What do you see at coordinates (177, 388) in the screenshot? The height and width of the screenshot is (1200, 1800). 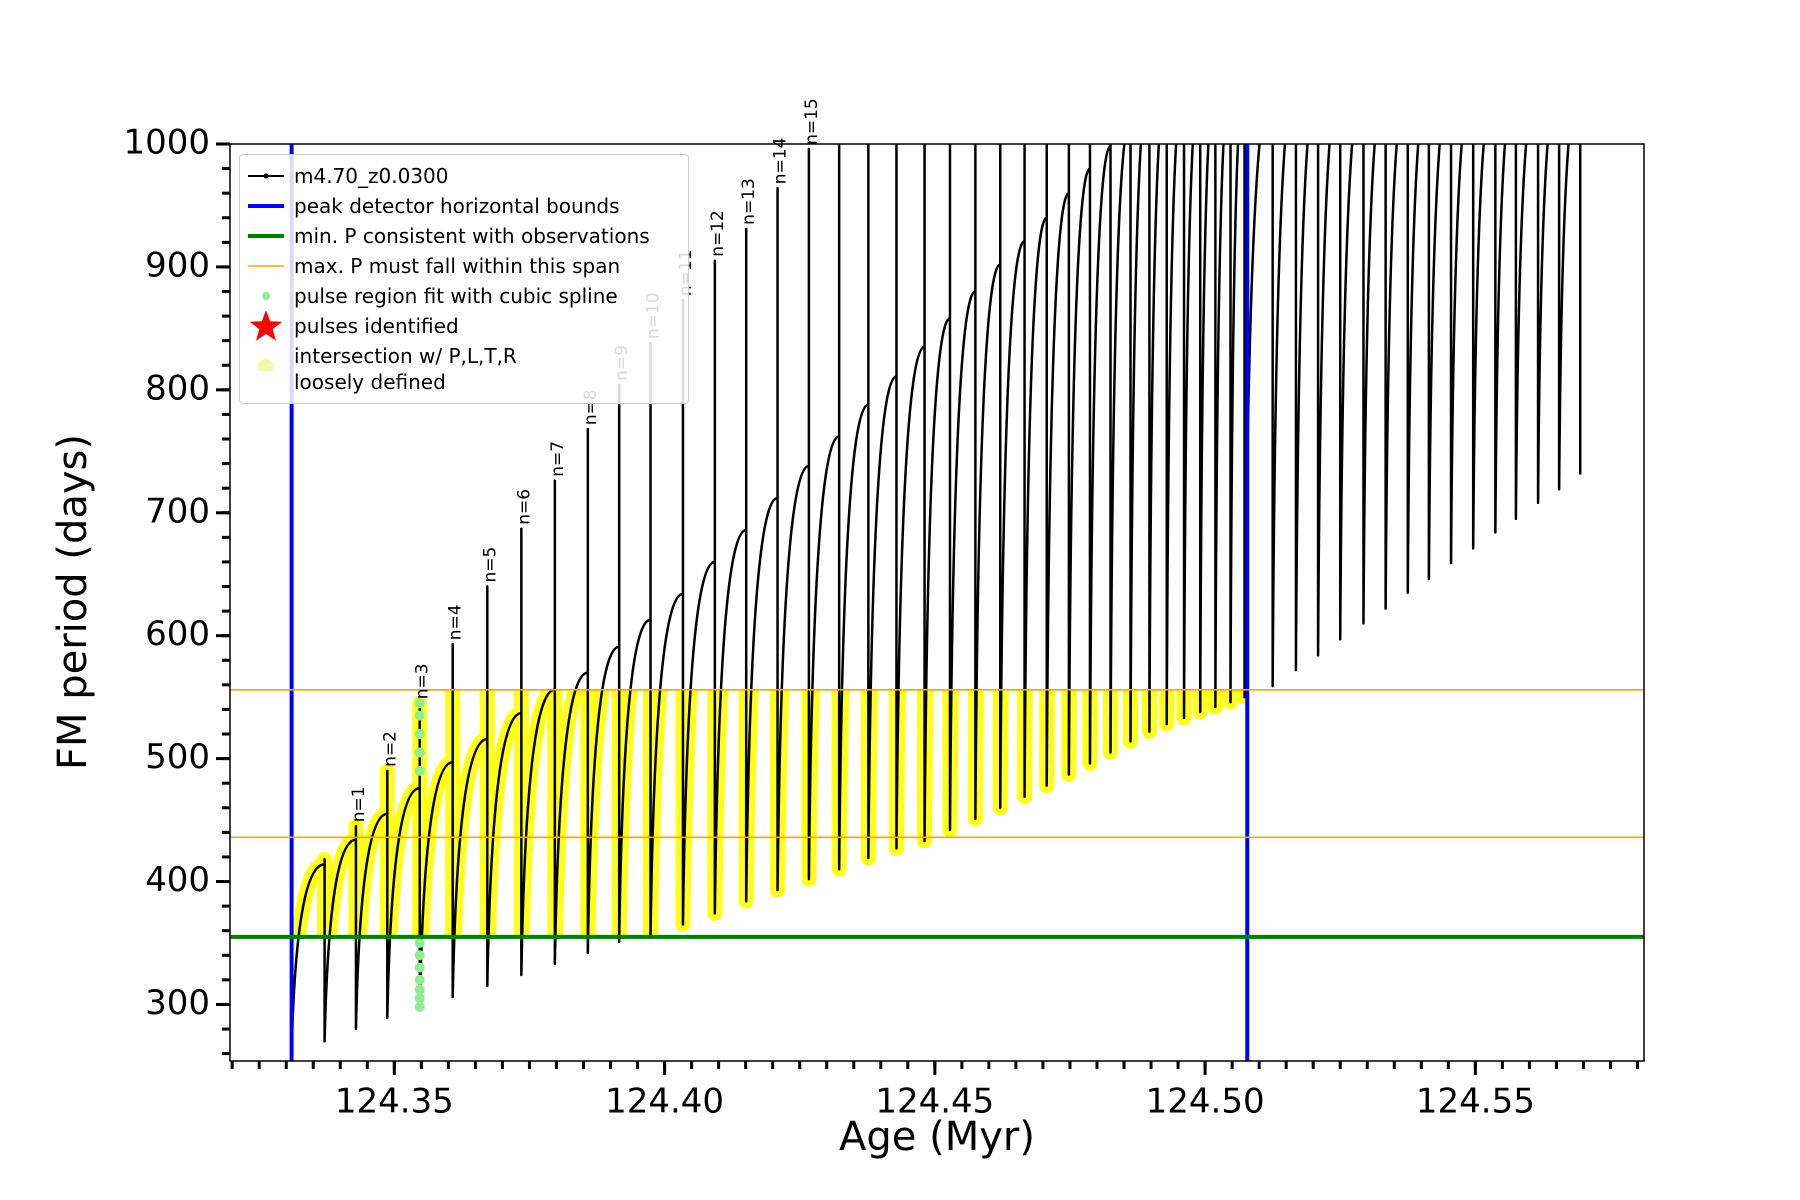 I see `y-tick-label: 800` at bounding box center [177, 388].